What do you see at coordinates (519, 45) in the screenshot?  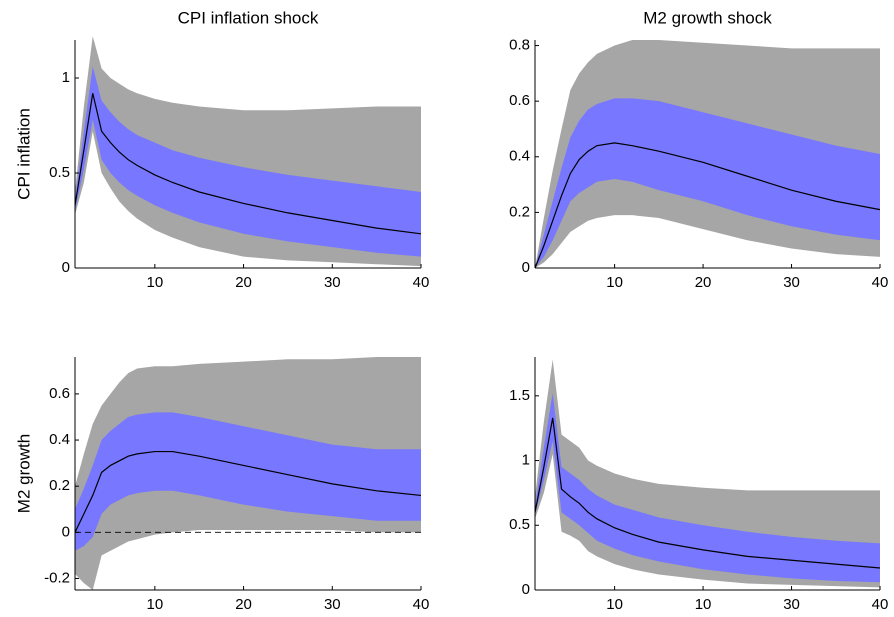 I see `y-tick-label: 0.8` at bounding box center [519, 45].